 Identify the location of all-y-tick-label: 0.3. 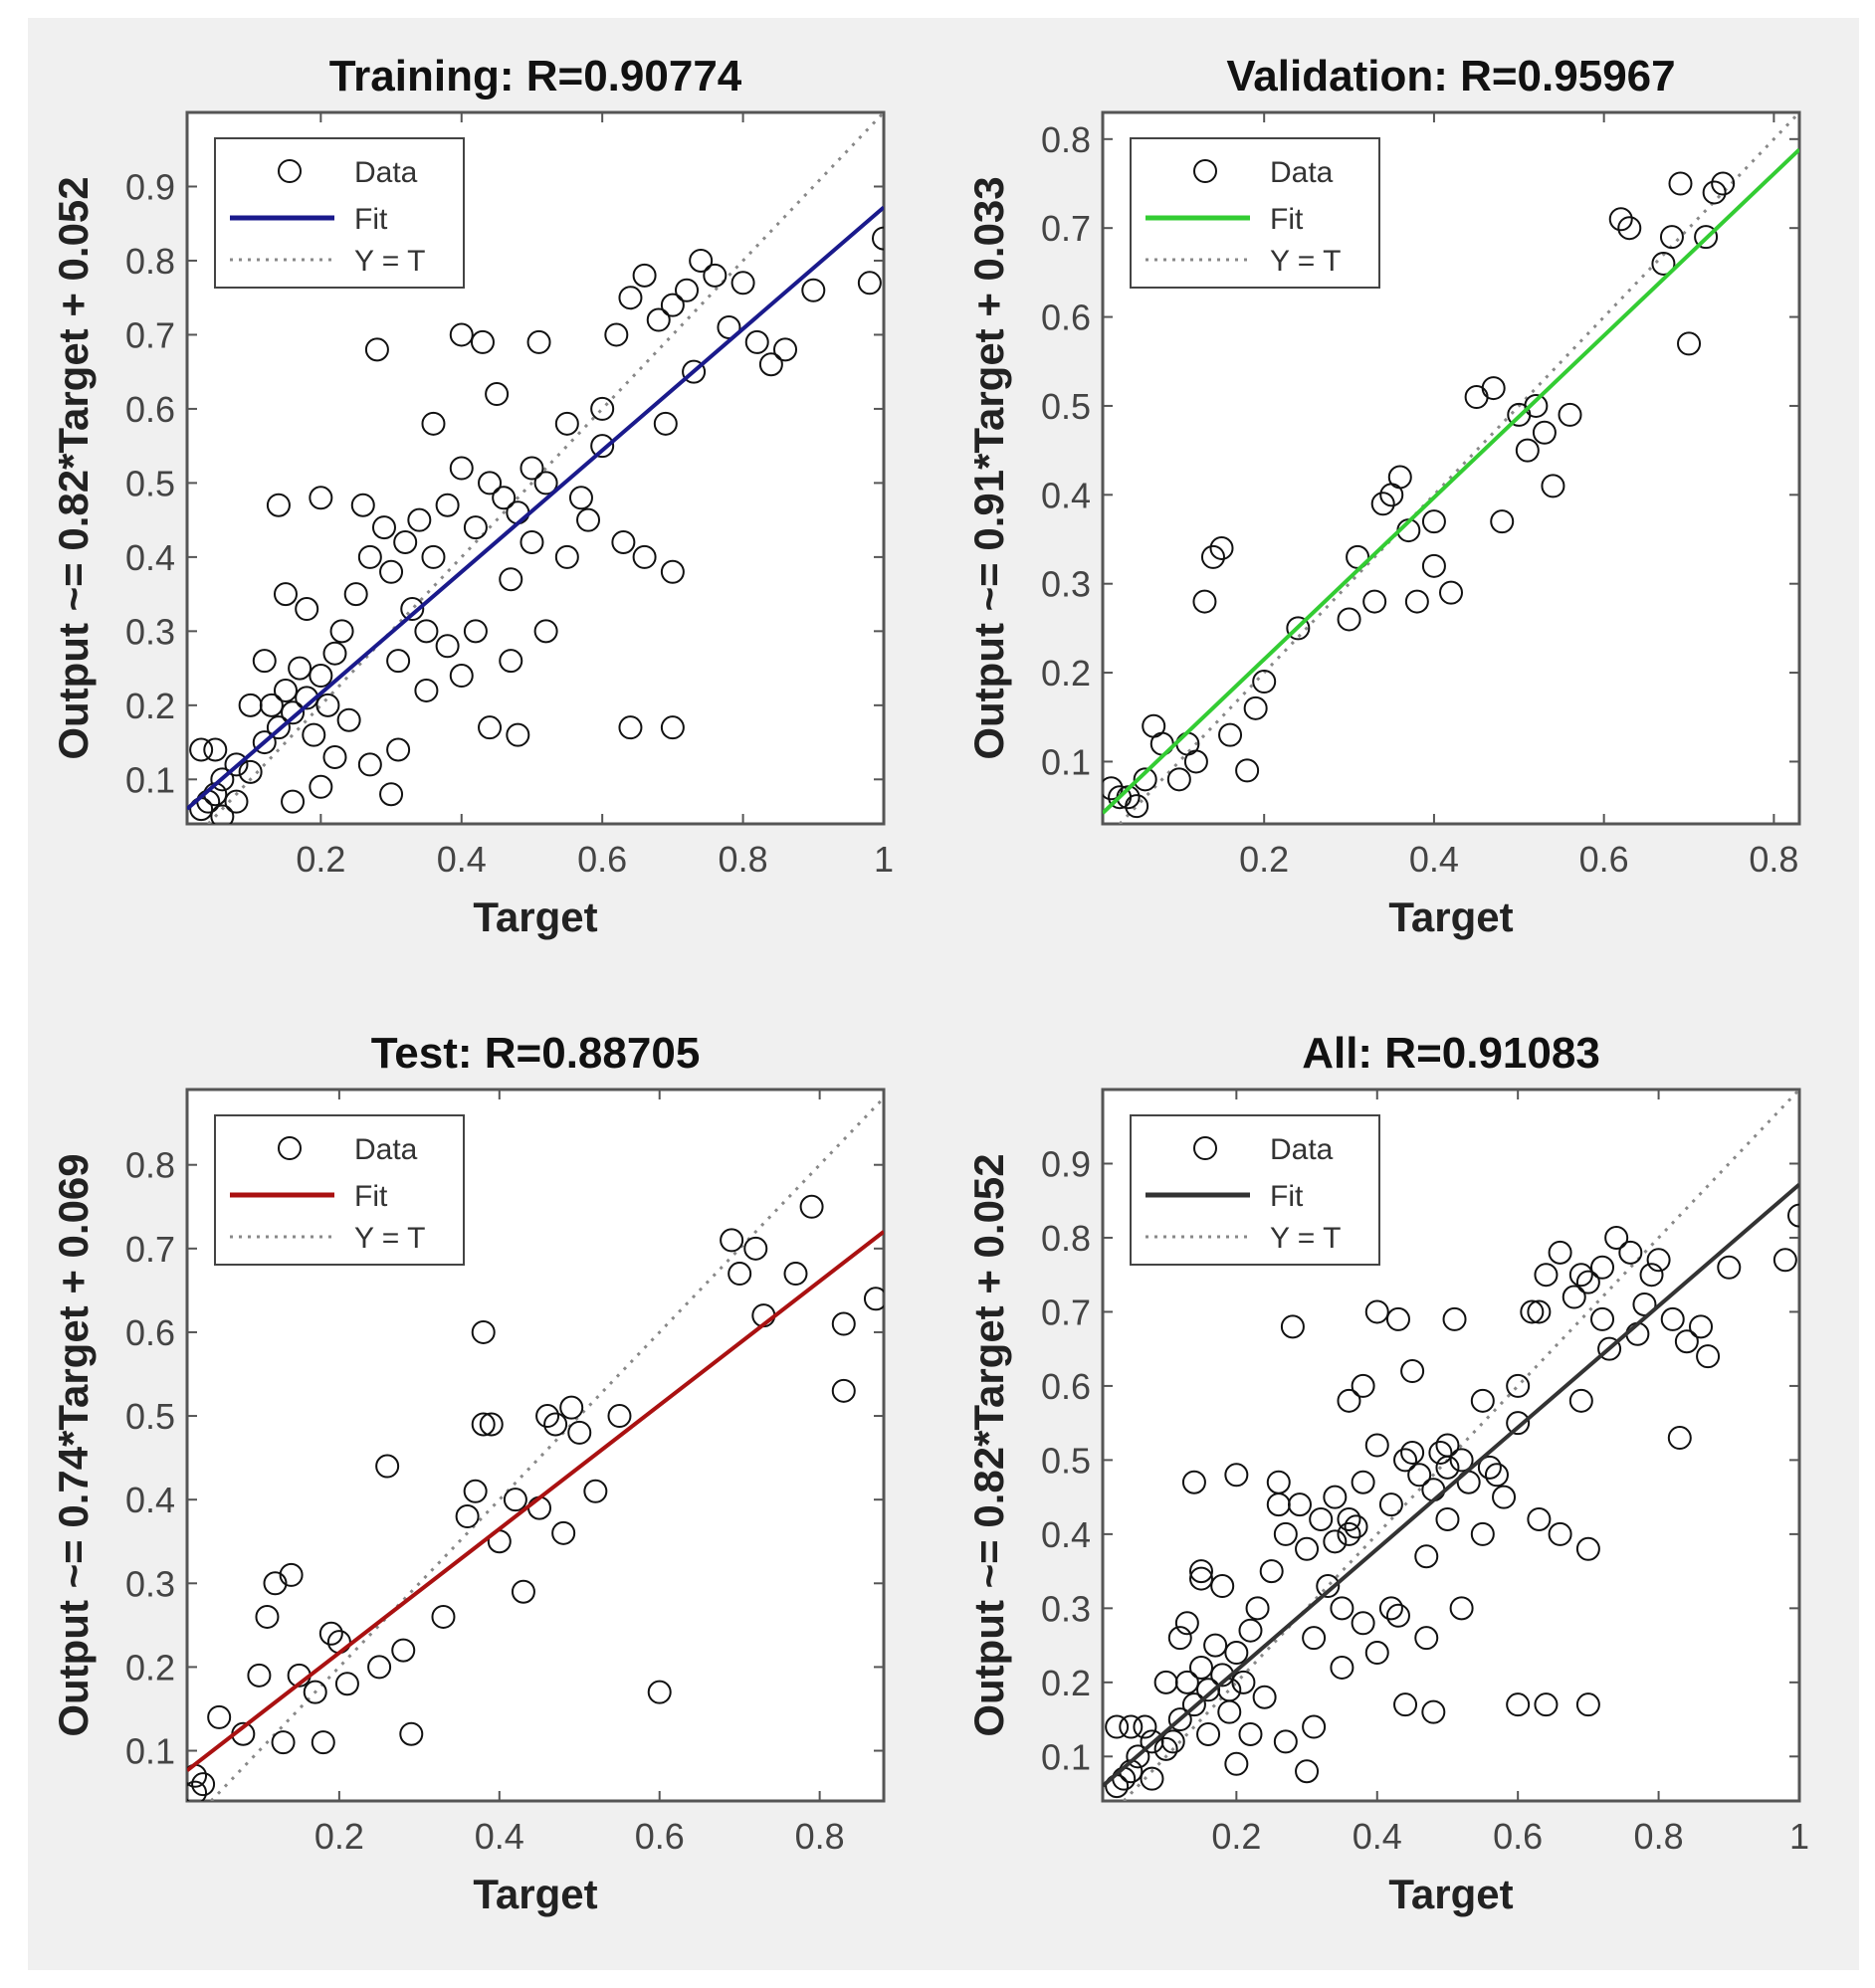
(1066, 1609).